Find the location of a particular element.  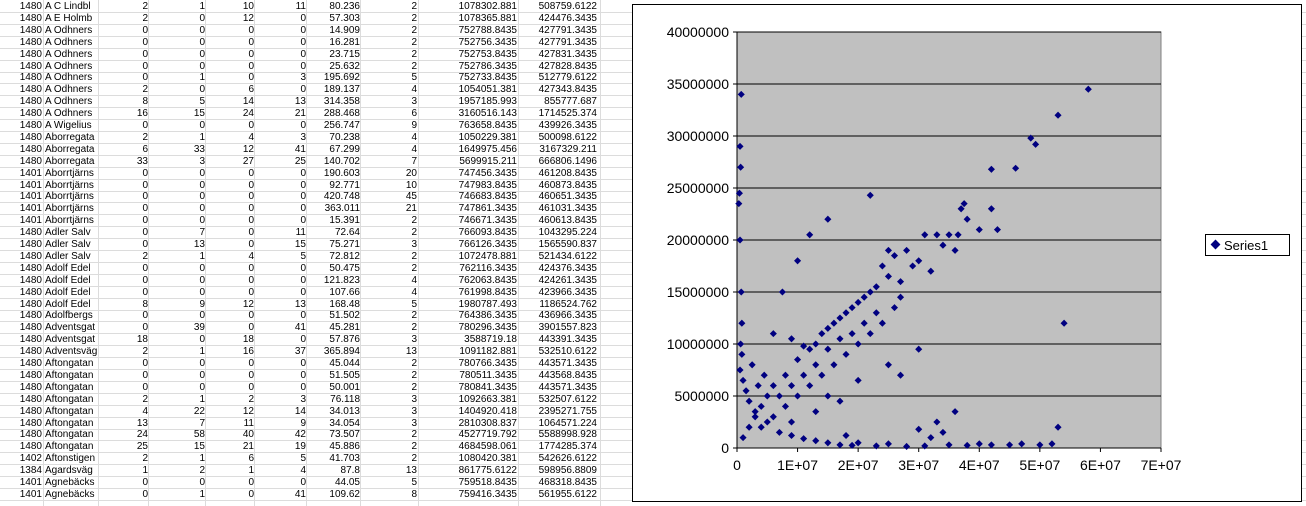

table-cell: 109.62 is located at coordinates (344, 494).